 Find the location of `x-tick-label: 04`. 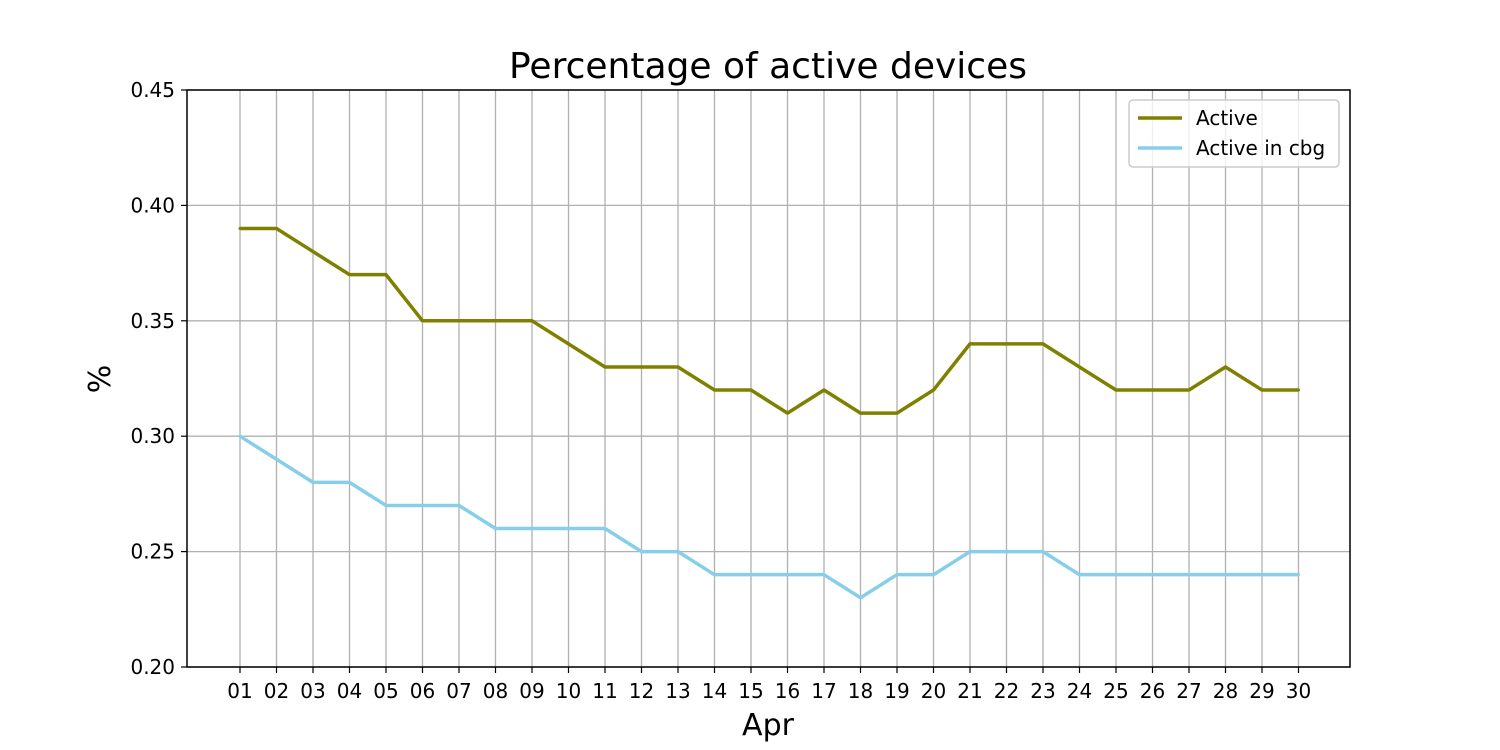

x-tick-label: 04 is located at coordinates (349, 691).